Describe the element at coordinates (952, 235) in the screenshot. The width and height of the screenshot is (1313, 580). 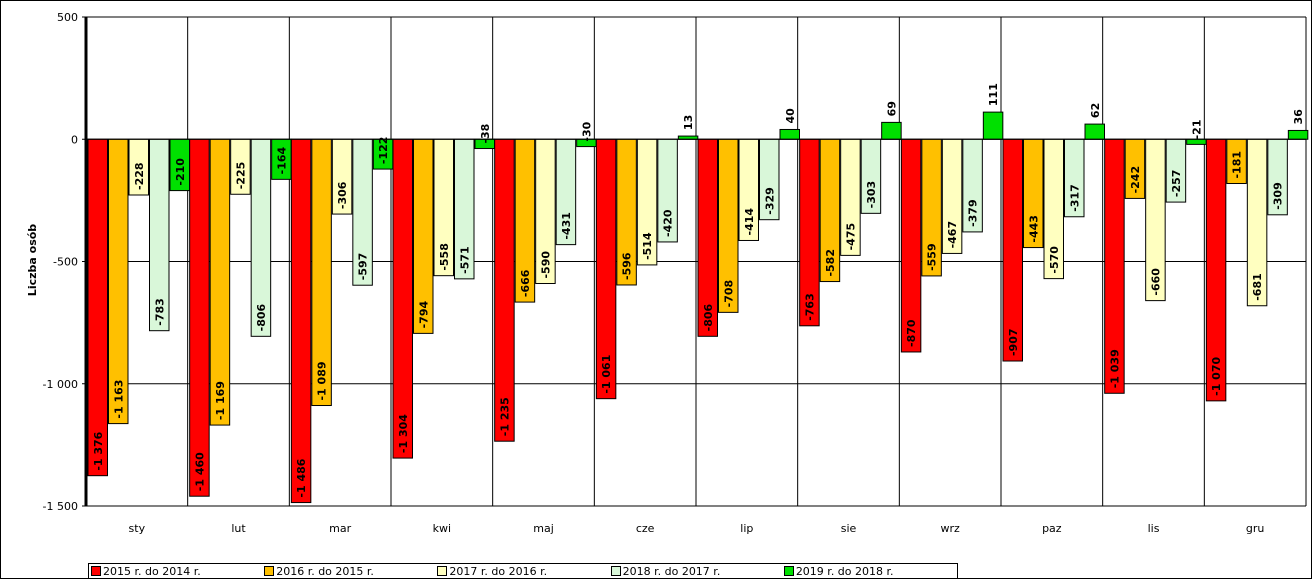
I see `data-label: -467` at that location.